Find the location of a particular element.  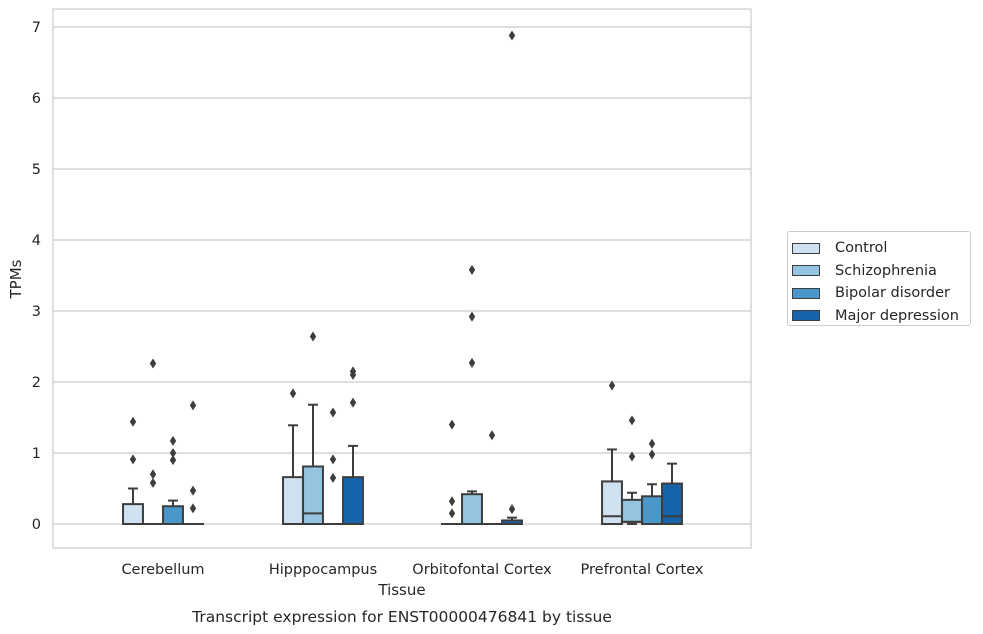

legend-label: Schizophrenia is located at coordinates (886, 270).